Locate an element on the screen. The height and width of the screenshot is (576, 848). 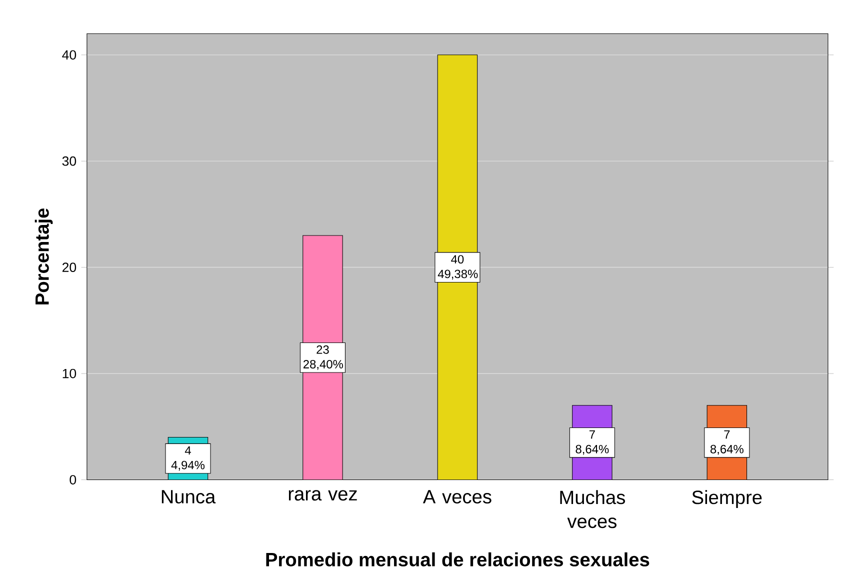
x-tick-label: Nunca is located at coordinates (189, 497).